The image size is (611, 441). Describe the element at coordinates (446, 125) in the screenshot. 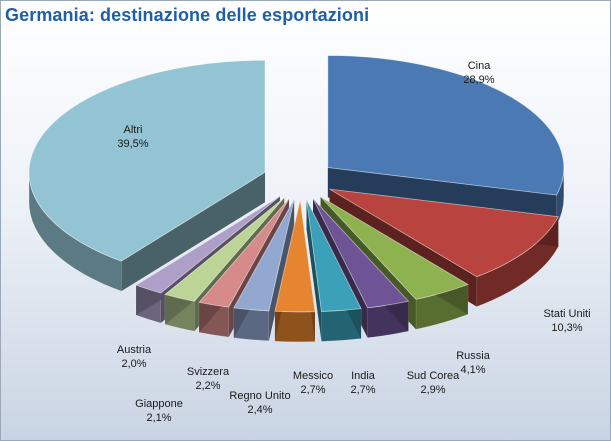

I see `slice-cina` at that location.